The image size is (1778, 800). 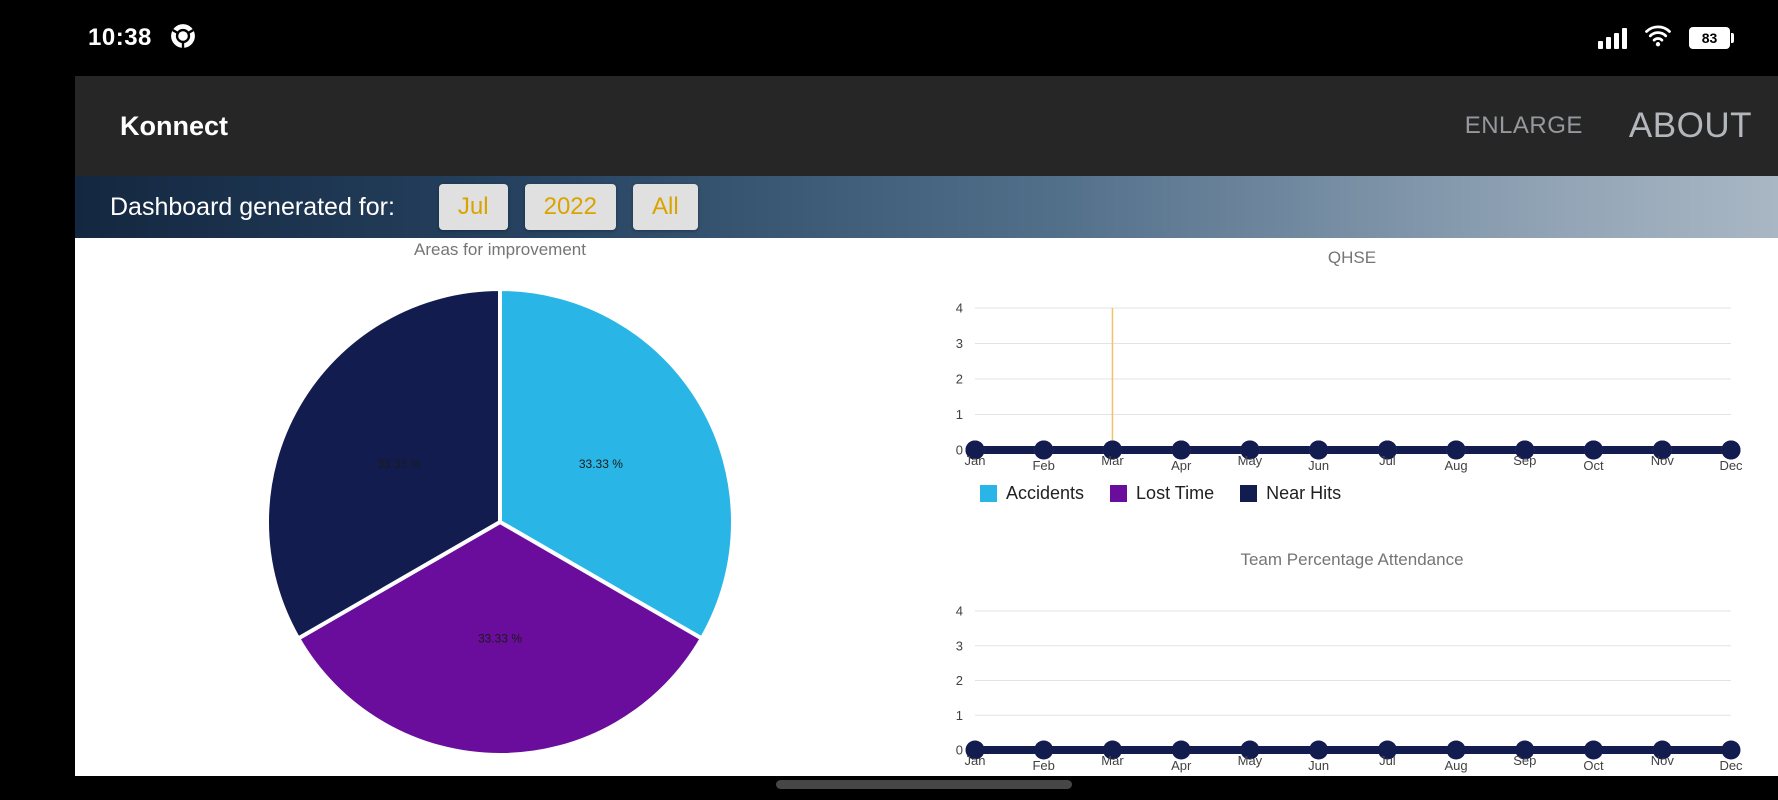 What do you see at coordinates (665, 207) in the screenshot?
I see `filter-all-button: All` at bounding box center [665, 207].